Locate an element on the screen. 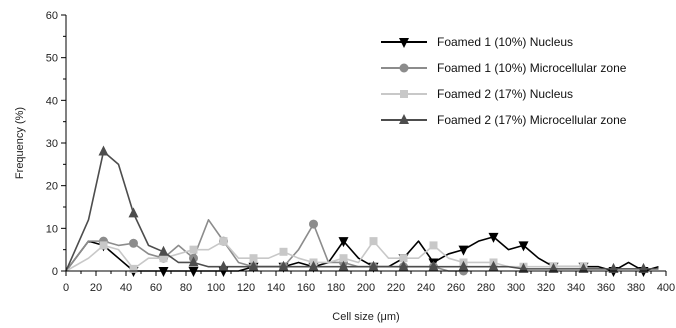 This screenshot has width=676, height=328. y-tick-label: 0 is located at coordinates (55, 272).